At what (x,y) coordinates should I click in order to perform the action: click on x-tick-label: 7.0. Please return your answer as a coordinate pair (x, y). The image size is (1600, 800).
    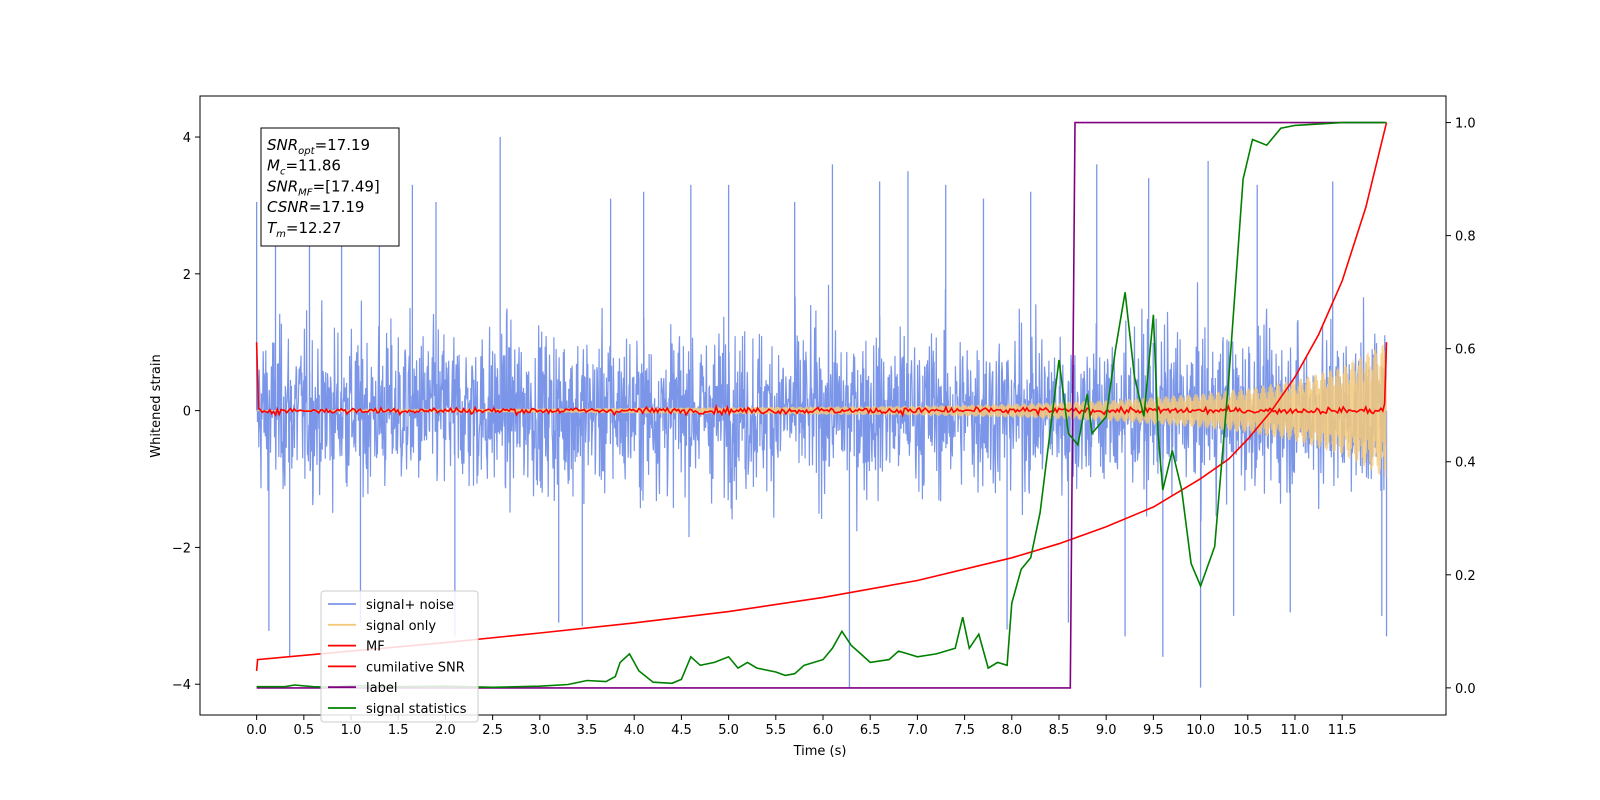
    Looking at the image, I should click on (917, 730).